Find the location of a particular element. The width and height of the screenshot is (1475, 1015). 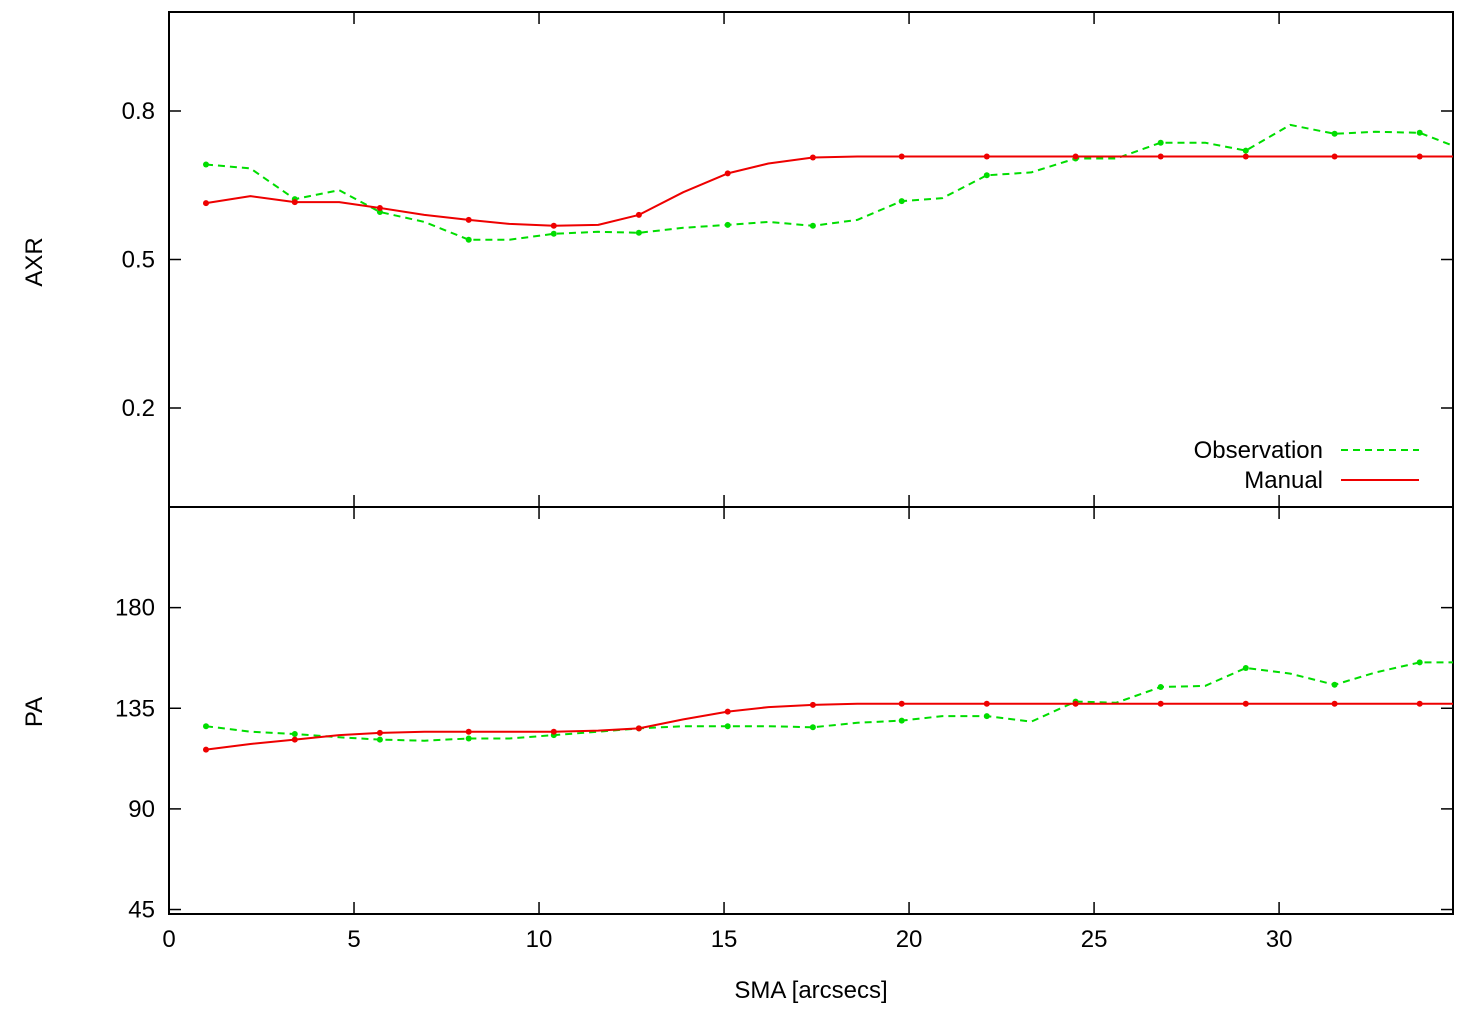

bottom-y-axis-label: PA is located at coordinates (34, 712).